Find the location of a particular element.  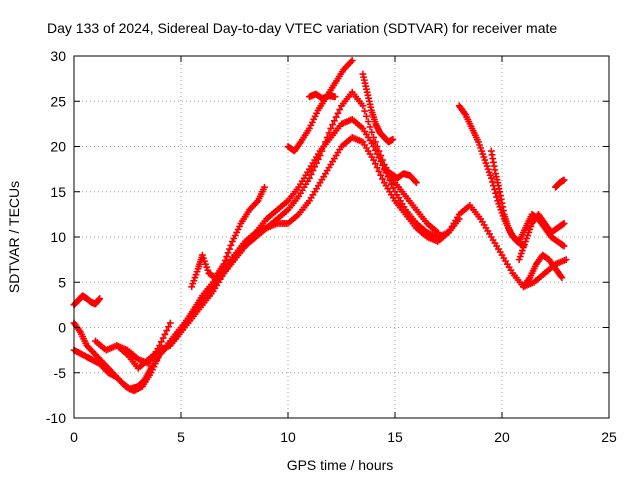

y-tick-label: 5 is located at coordinates (62, 282).